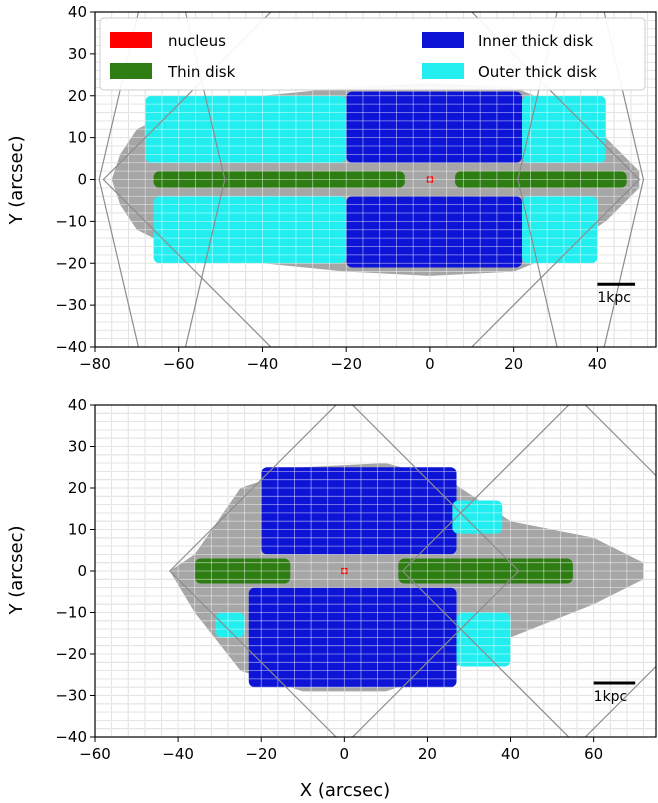  What do you see at coordinates (131, 71) in the screenshot?
I see `legend-swatch-thin-disk` at bounding box center [131, 71].